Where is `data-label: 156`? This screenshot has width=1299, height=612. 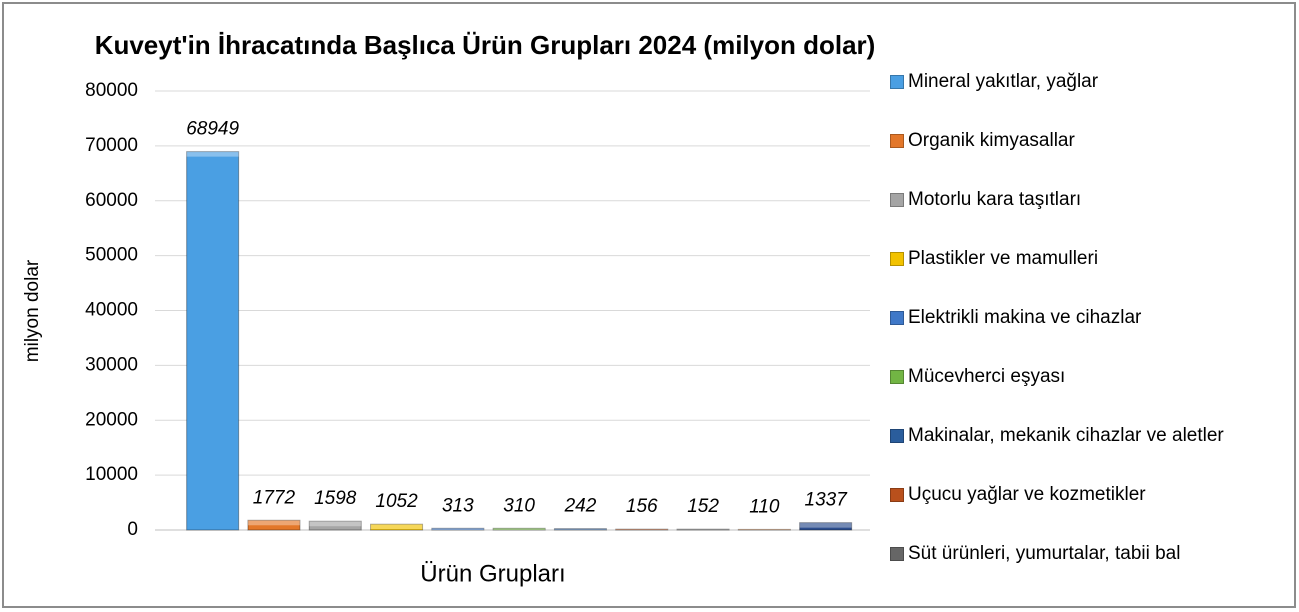 data-label: 156 is located at coordinates (642, 506).